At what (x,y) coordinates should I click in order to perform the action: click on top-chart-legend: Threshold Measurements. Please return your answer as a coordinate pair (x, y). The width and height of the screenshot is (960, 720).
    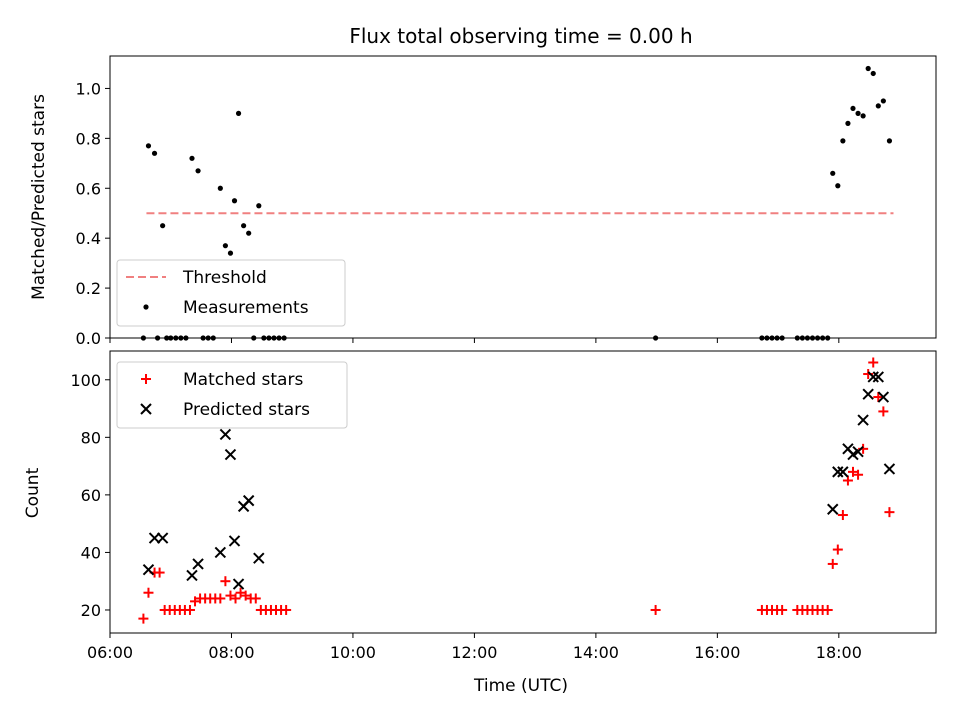
    Looking at the image, I should click on (231, 293).